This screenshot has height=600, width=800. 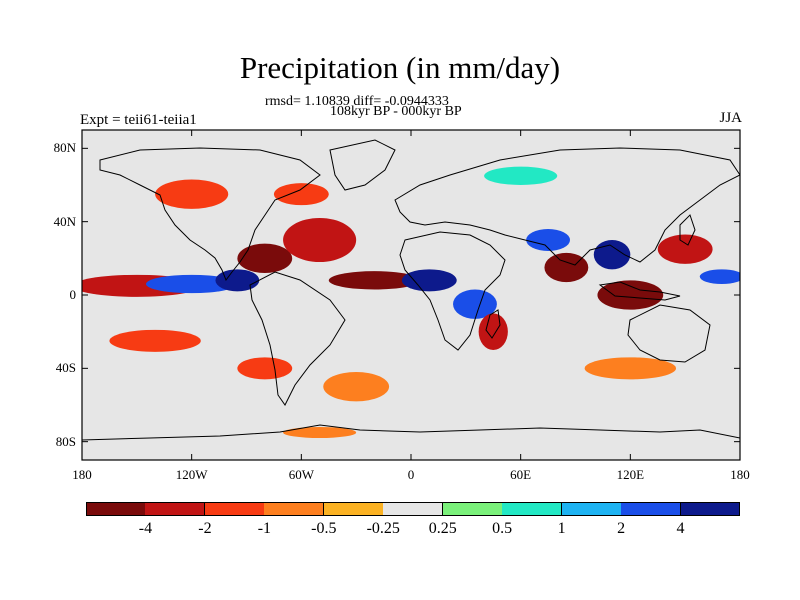 What do you see at coordinates (639, 291) in the screenshot?
I see `coastline-indonesia` at bounding box center [639, 291].